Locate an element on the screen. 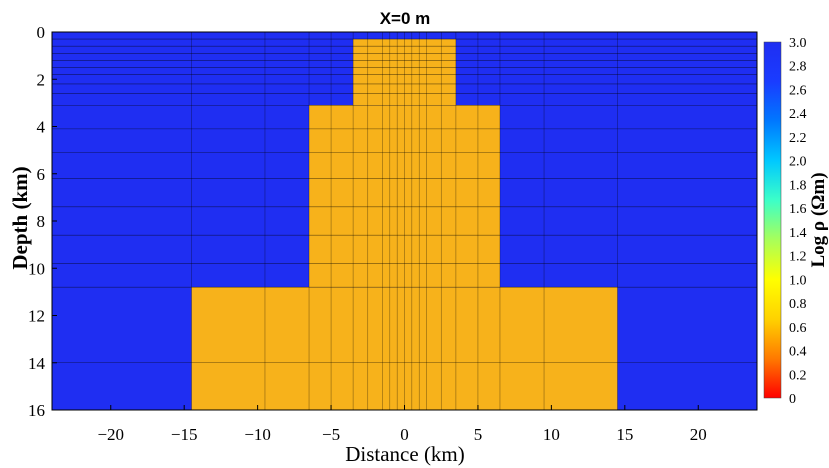 This screenshot has height=468, width=829. x-tick-label: −15 is located at coordinates (184, 434).